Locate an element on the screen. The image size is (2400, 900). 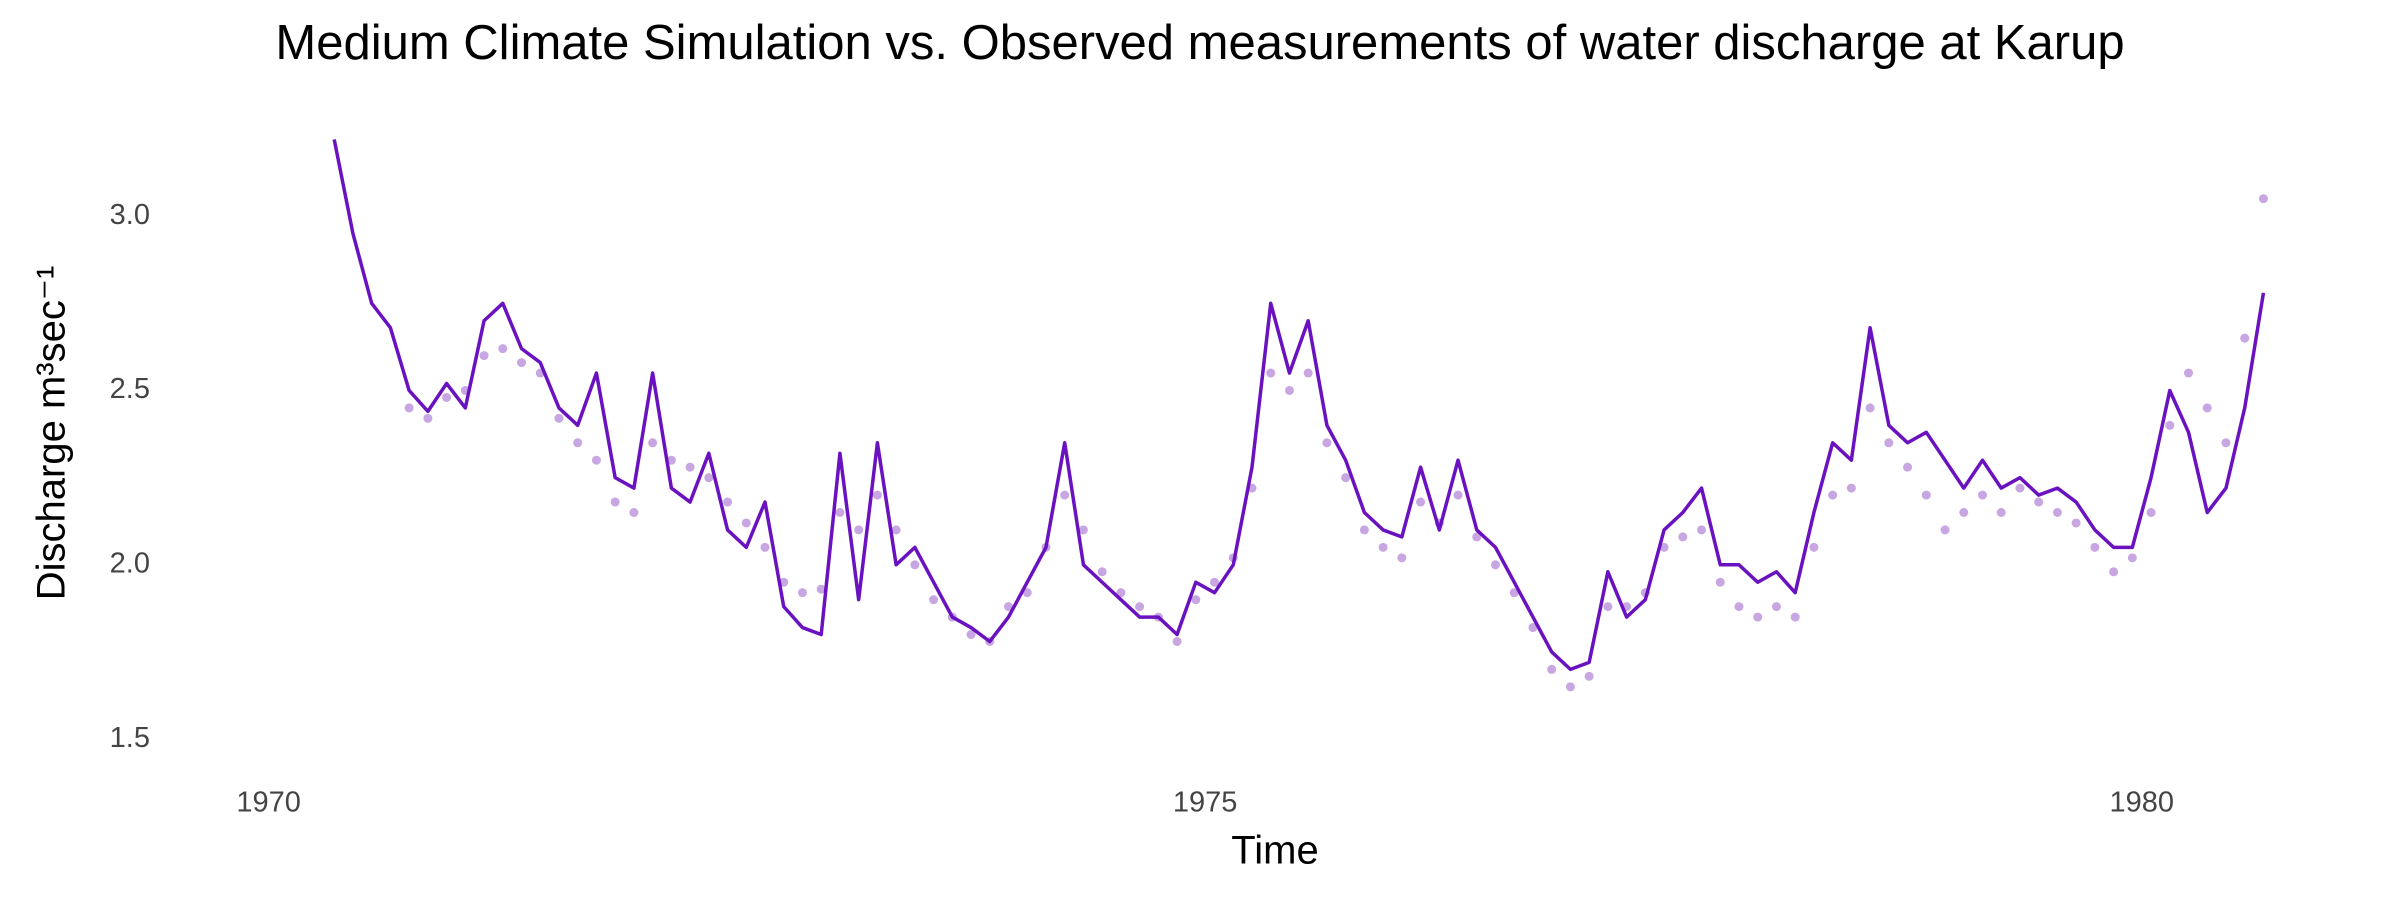
x-tick-label: 1980 is located at coordinates (2141, 803).